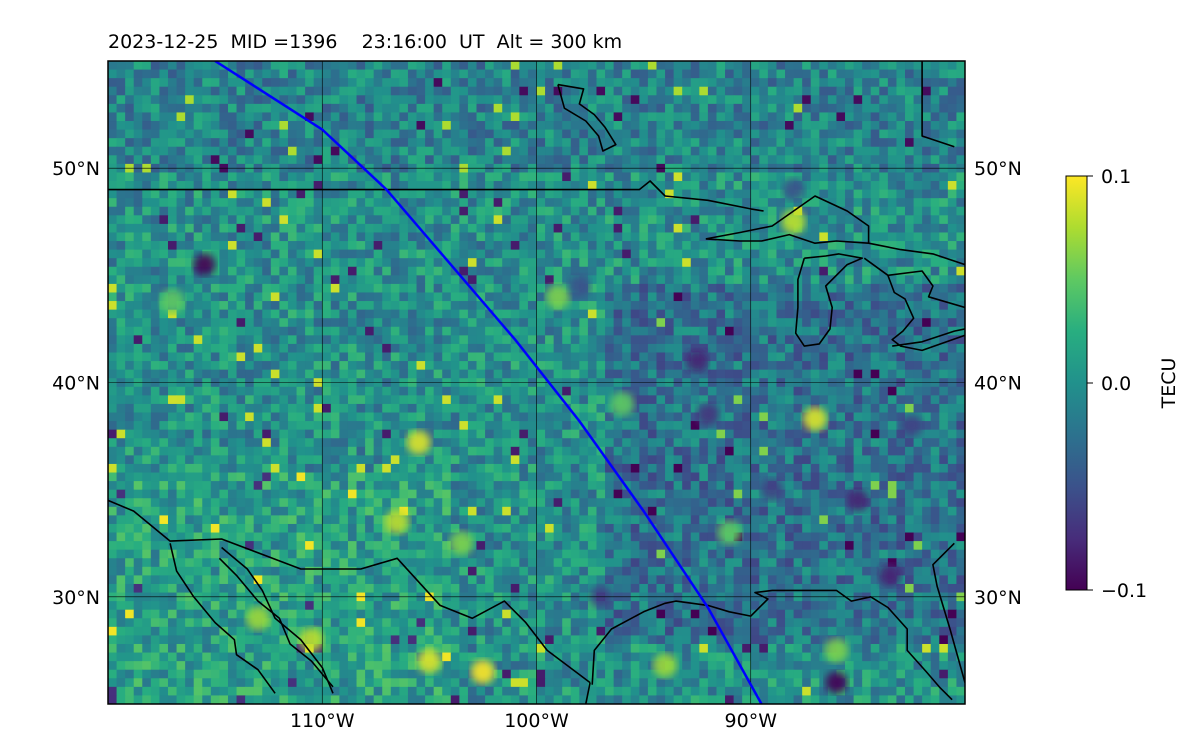 The width and height of the screenshot is (1200, 750). Describe the element at coordinates (926, 289) in the screenshot. I see `coastline-huron-georgian` at that location.